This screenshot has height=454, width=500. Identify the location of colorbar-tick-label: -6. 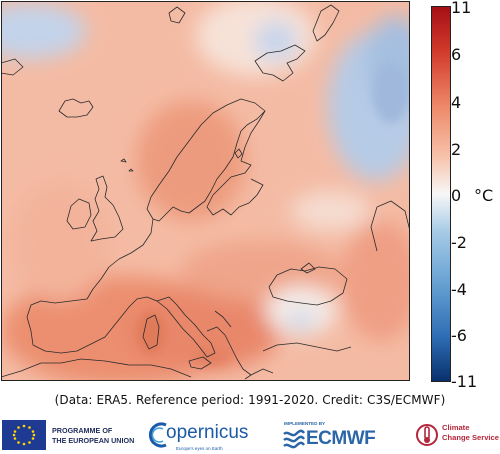
(459, 335).